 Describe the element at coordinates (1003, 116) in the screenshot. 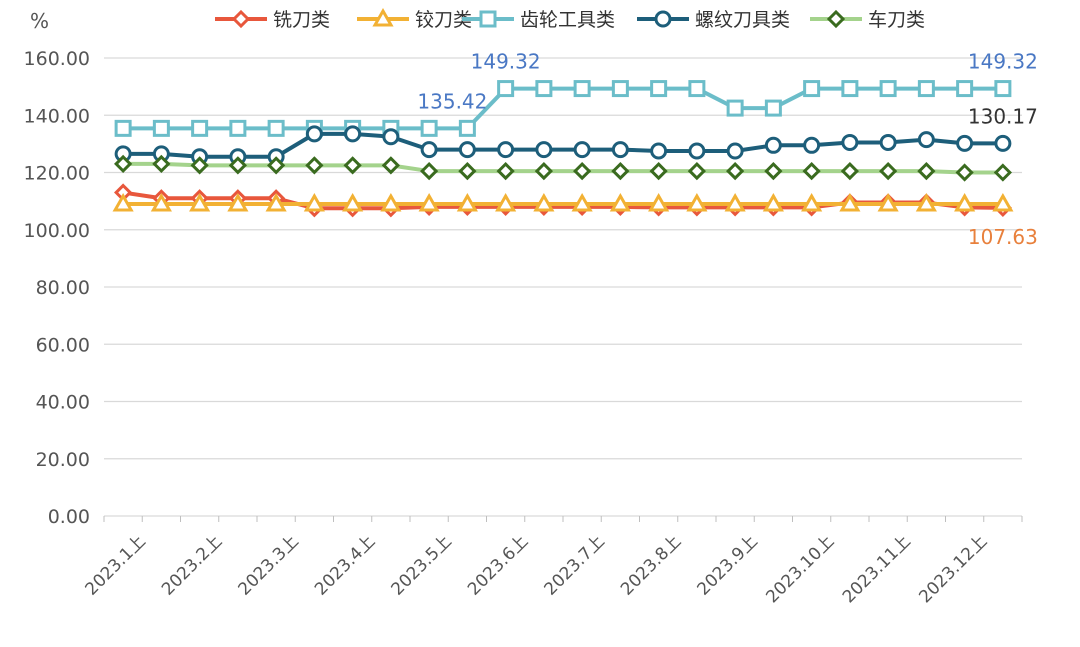

I see `data-label: 130.17` at that location.